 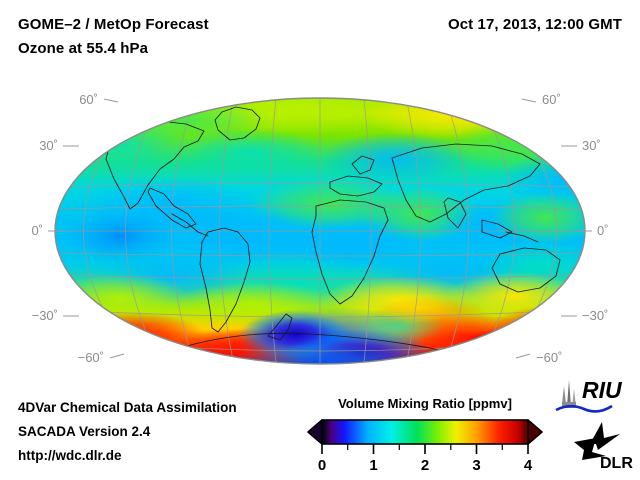 What do you see at coordinates (425, 403) in the screenshot?
I see `colorbar-title: Volume Mixing Ratio [ppmv]` at bounding box center [425, 403].